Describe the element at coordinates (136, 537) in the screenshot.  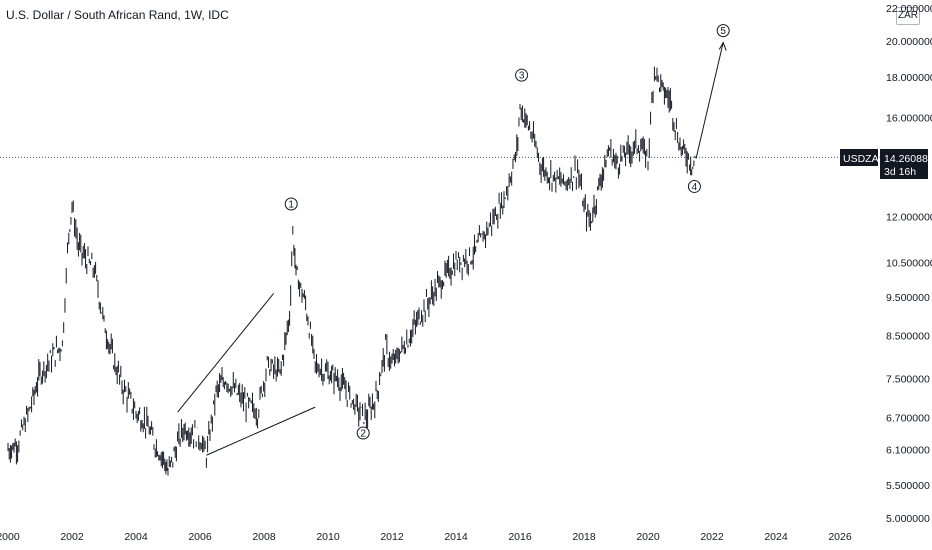
I see `x-tick-label: 2004` at that location.